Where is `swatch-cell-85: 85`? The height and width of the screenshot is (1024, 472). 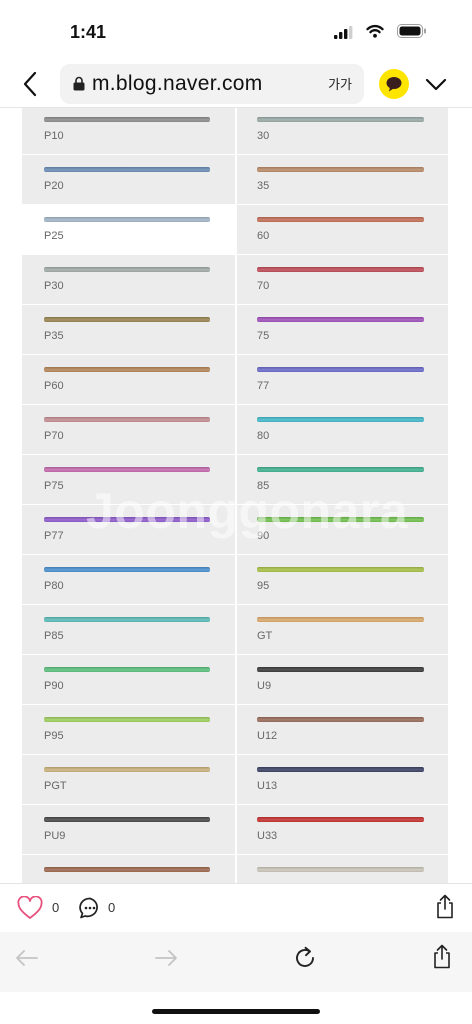
swatch-cell-85: 85 is located at coordinates (342, 479).